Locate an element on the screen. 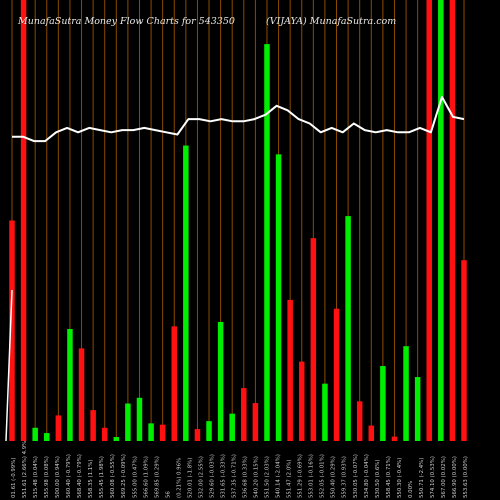  x-tick-label: 551.47 (2.0%) is located at coordinates (290, 479).